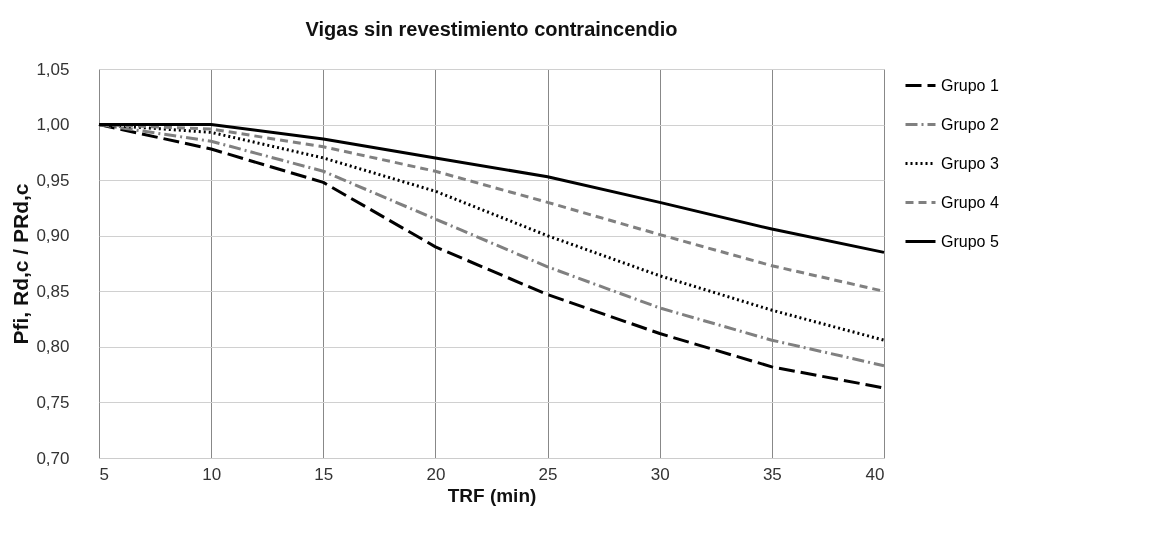 This screenshot has width=1171, height=550. What do you see at coordinates (492, 495) in the screenshot?
I see `x-axis-title: TRF (min)` at bounding box center [492, 495].